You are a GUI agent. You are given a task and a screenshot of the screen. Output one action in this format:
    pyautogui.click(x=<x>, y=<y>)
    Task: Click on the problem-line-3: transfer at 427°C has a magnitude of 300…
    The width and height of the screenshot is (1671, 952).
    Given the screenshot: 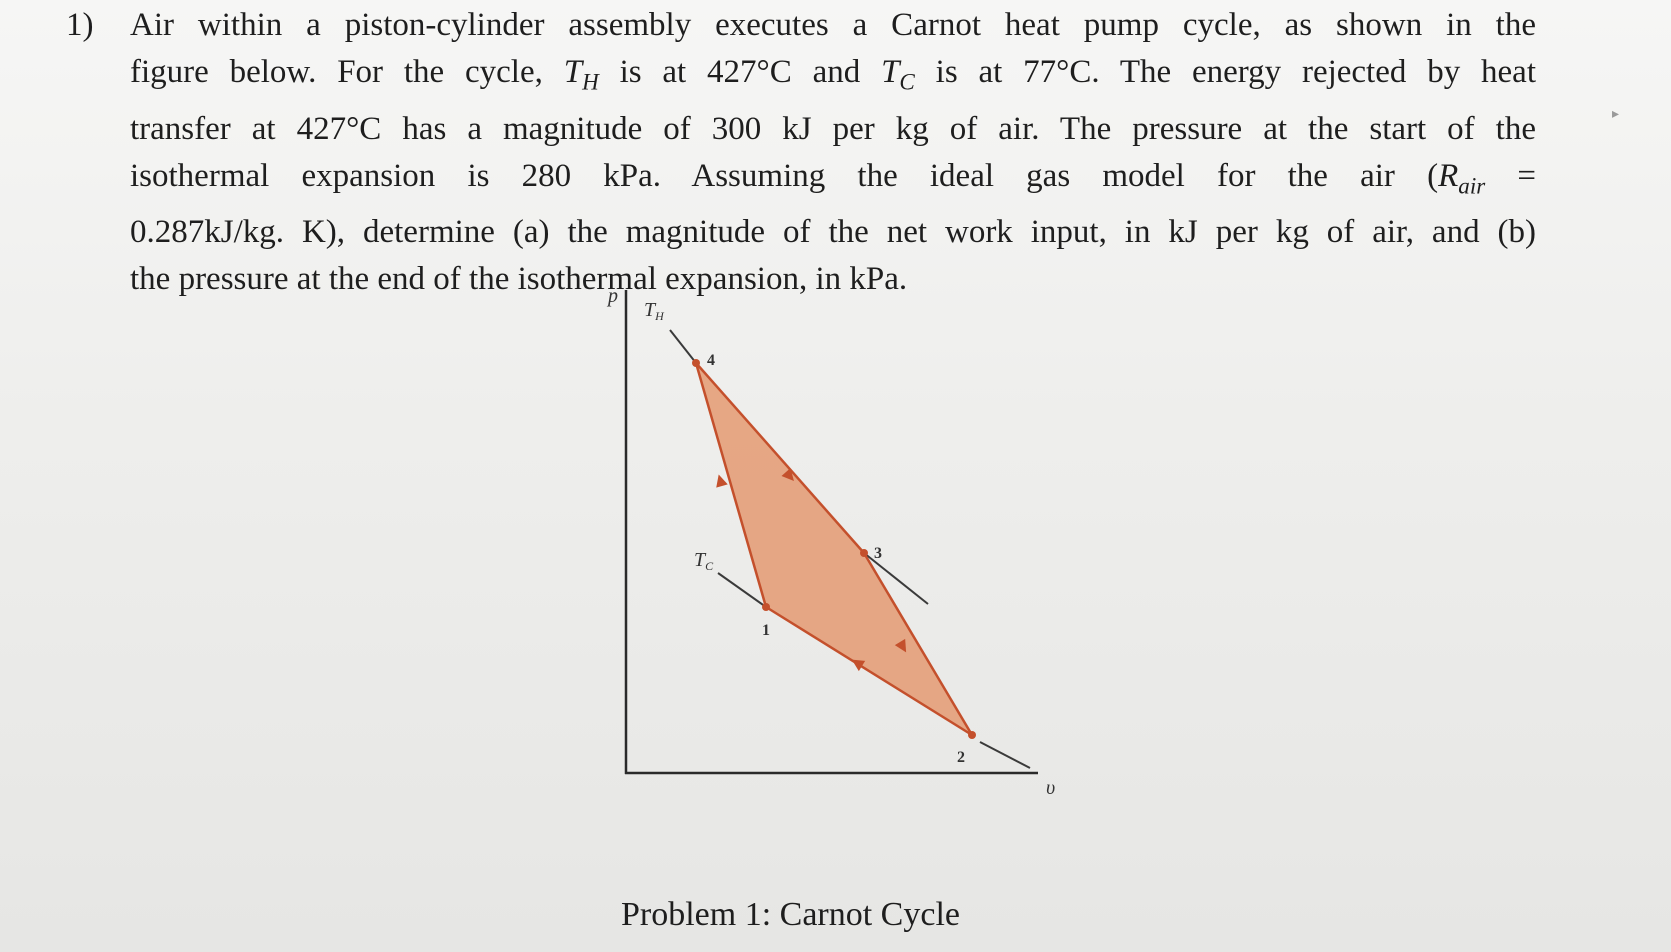 What is the action you would take?
    pyautogui.click(x=833, y=128)
    